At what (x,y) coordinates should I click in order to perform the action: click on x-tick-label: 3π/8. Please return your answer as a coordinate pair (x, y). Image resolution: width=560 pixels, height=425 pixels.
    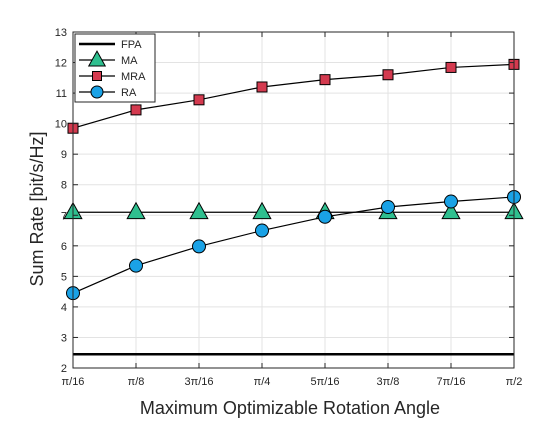
    Looking at the image, I should click on (388, 382).